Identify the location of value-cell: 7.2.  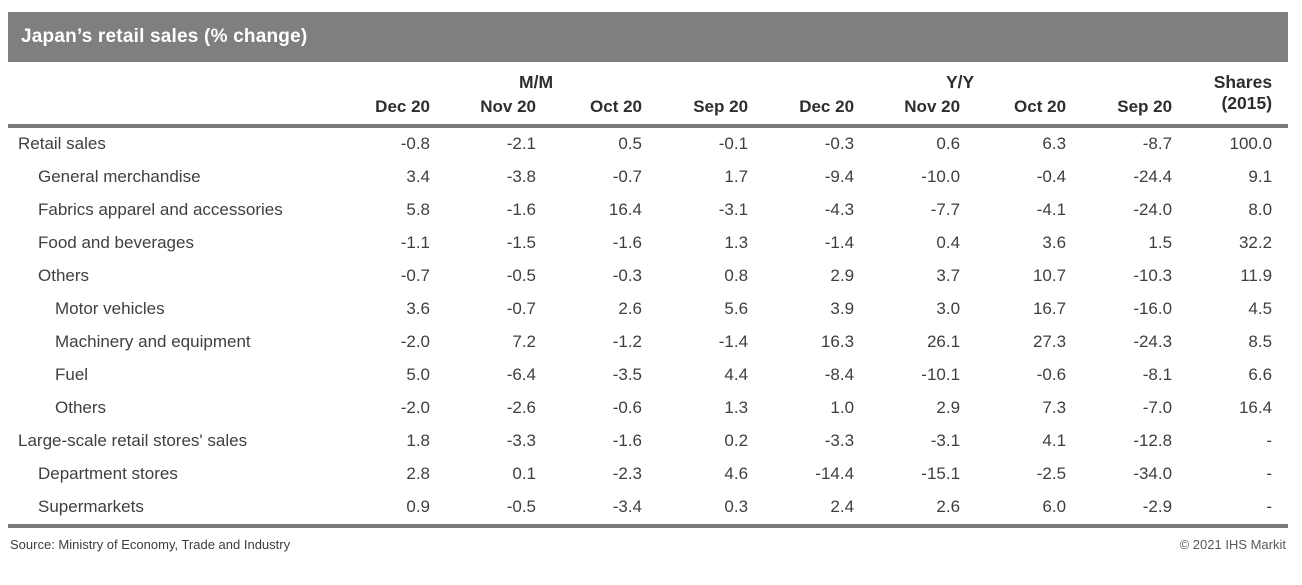
(524, 341).